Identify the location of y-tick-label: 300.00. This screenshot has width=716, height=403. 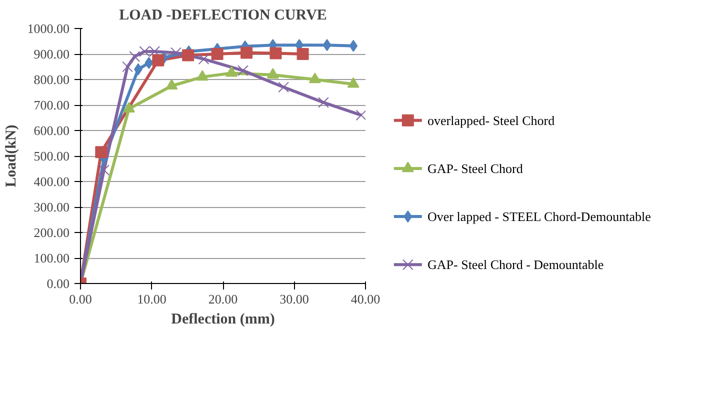
(52, 207).